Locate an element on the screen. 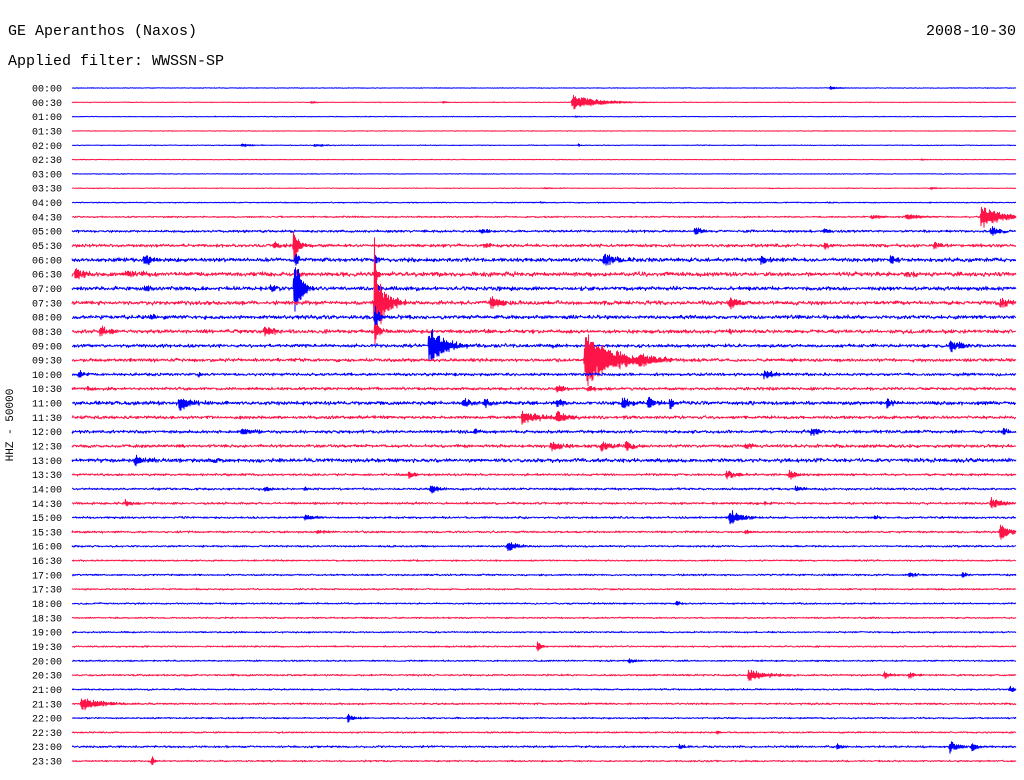  row-label-1130: 11:30 is located at coordinates (47, 419).